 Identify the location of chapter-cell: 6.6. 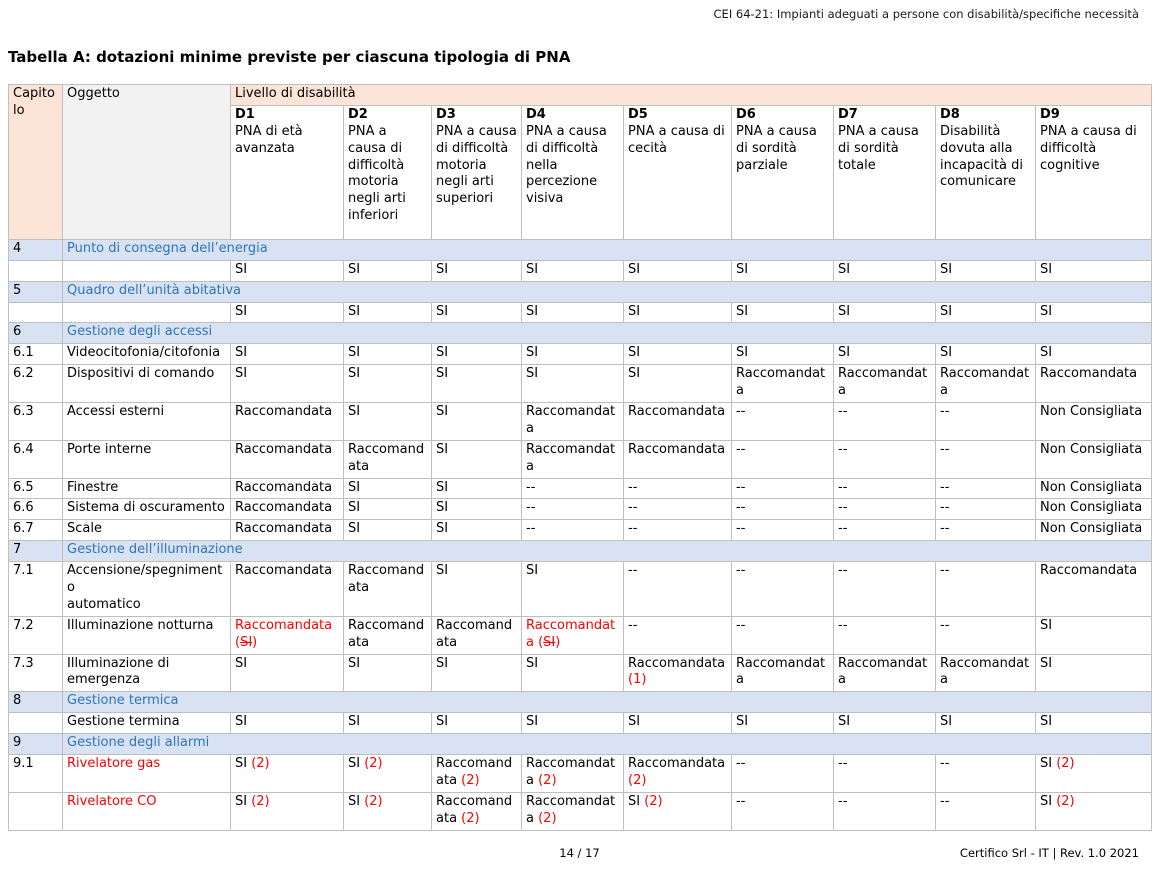
(35, 509).